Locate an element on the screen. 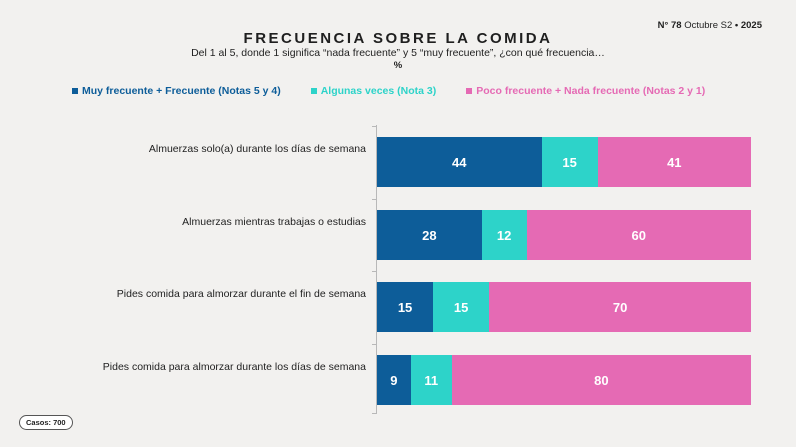 The width and height of the screenshot is (796, 447). bar-segment-r1-s3: 41 is located at coordinates (674, 162).